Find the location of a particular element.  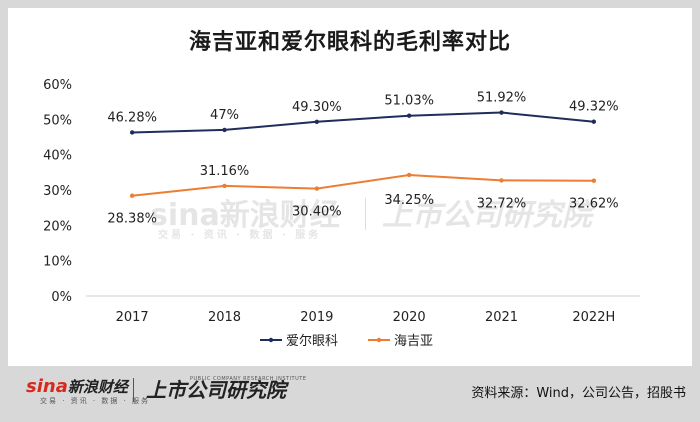

data-label: 49.30% is located at coordinates (317, 107).